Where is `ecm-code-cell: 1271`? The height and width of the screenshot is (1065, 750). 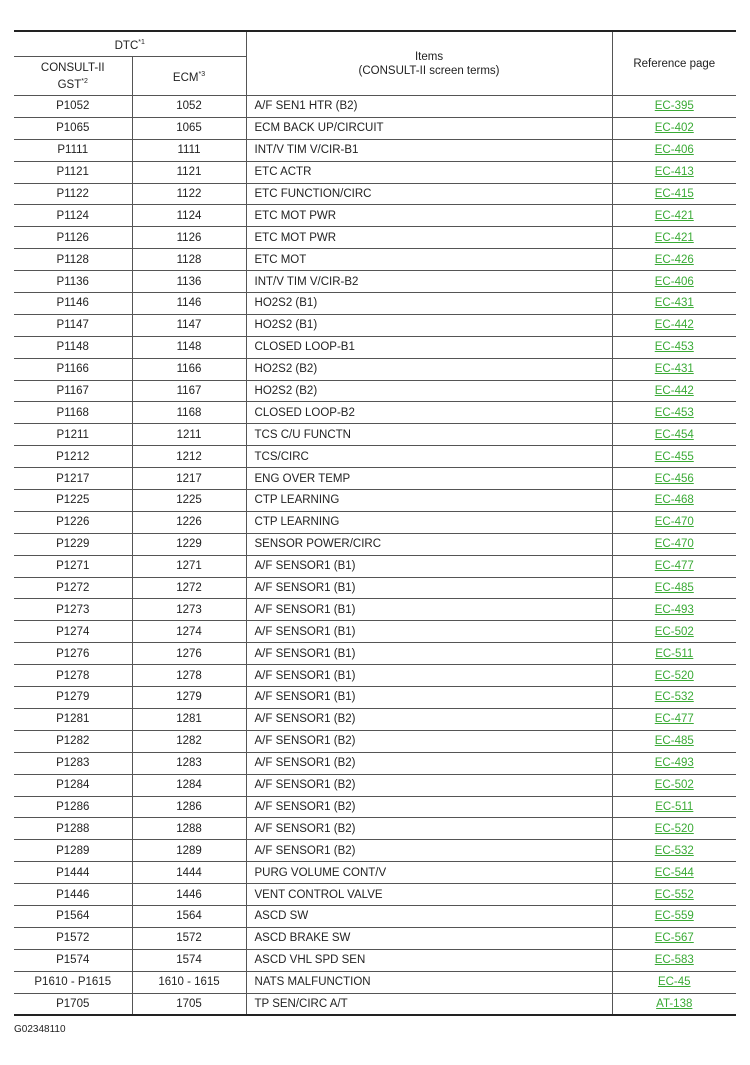
ecm-code-cell: 1271 is located at coordinates (189, 566).